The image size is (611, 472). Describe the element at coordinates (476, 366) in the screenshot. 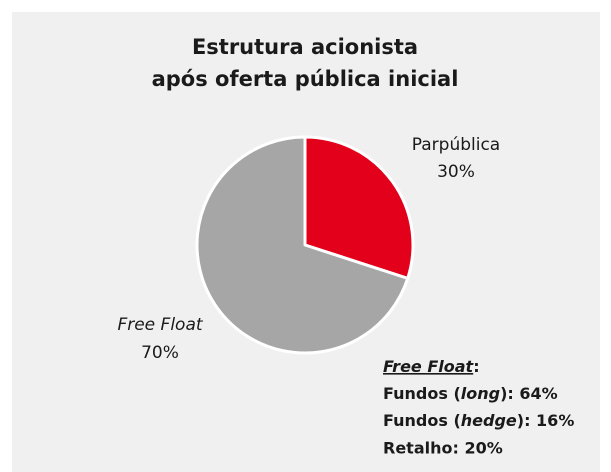

I see `annotation-heading-suffix: :` at that location.